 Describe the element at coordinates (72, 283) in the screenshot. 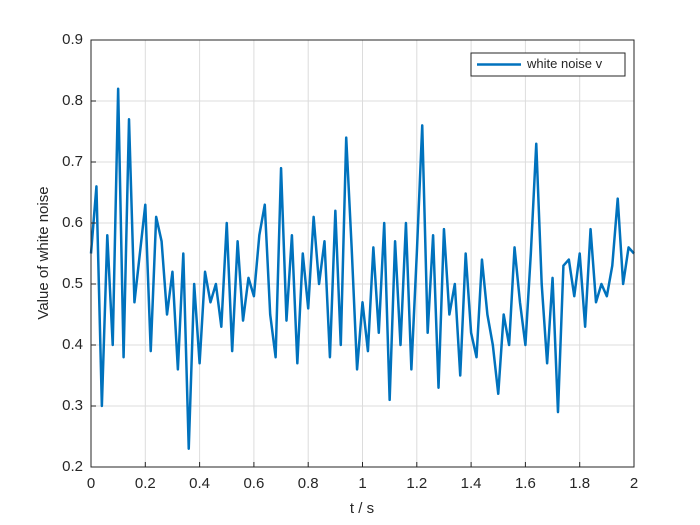

I see `y-tick-label: 0.5` at that location.